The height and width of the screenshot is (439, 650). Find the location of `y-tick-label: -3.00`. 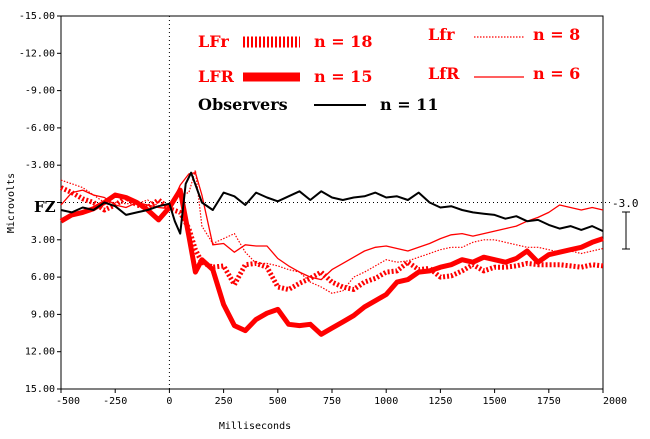

y-tick-label: -3.00 is located at coordinates (40, 165).